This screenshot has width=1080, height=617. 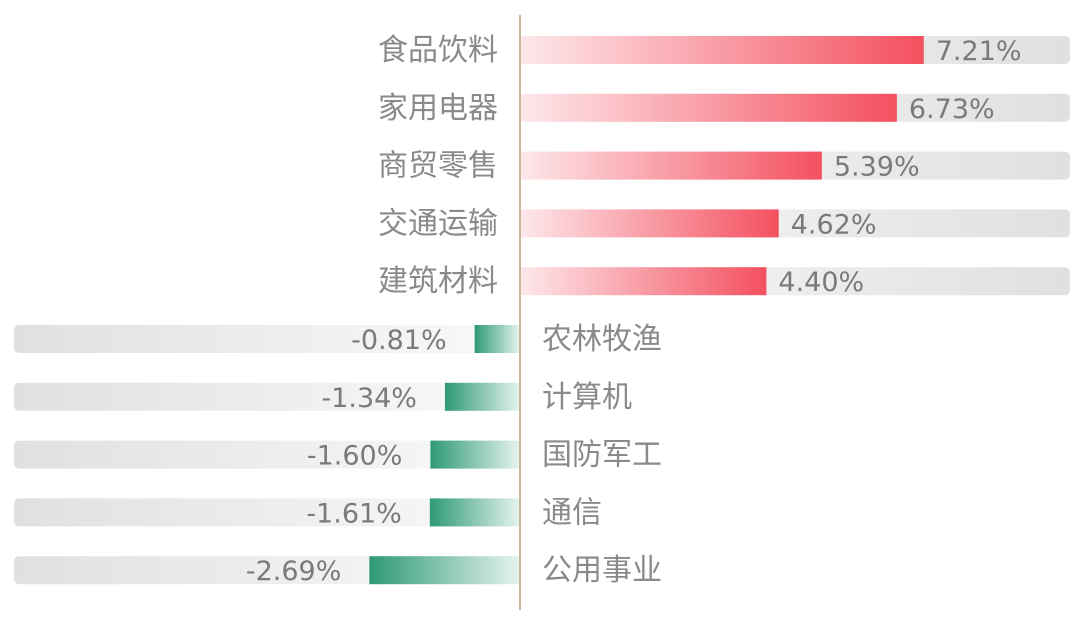 What do you see at coordinates (438, 50) in the screenshot?
I see `category-label: 食品饮料` at bounding box center [438, 50].